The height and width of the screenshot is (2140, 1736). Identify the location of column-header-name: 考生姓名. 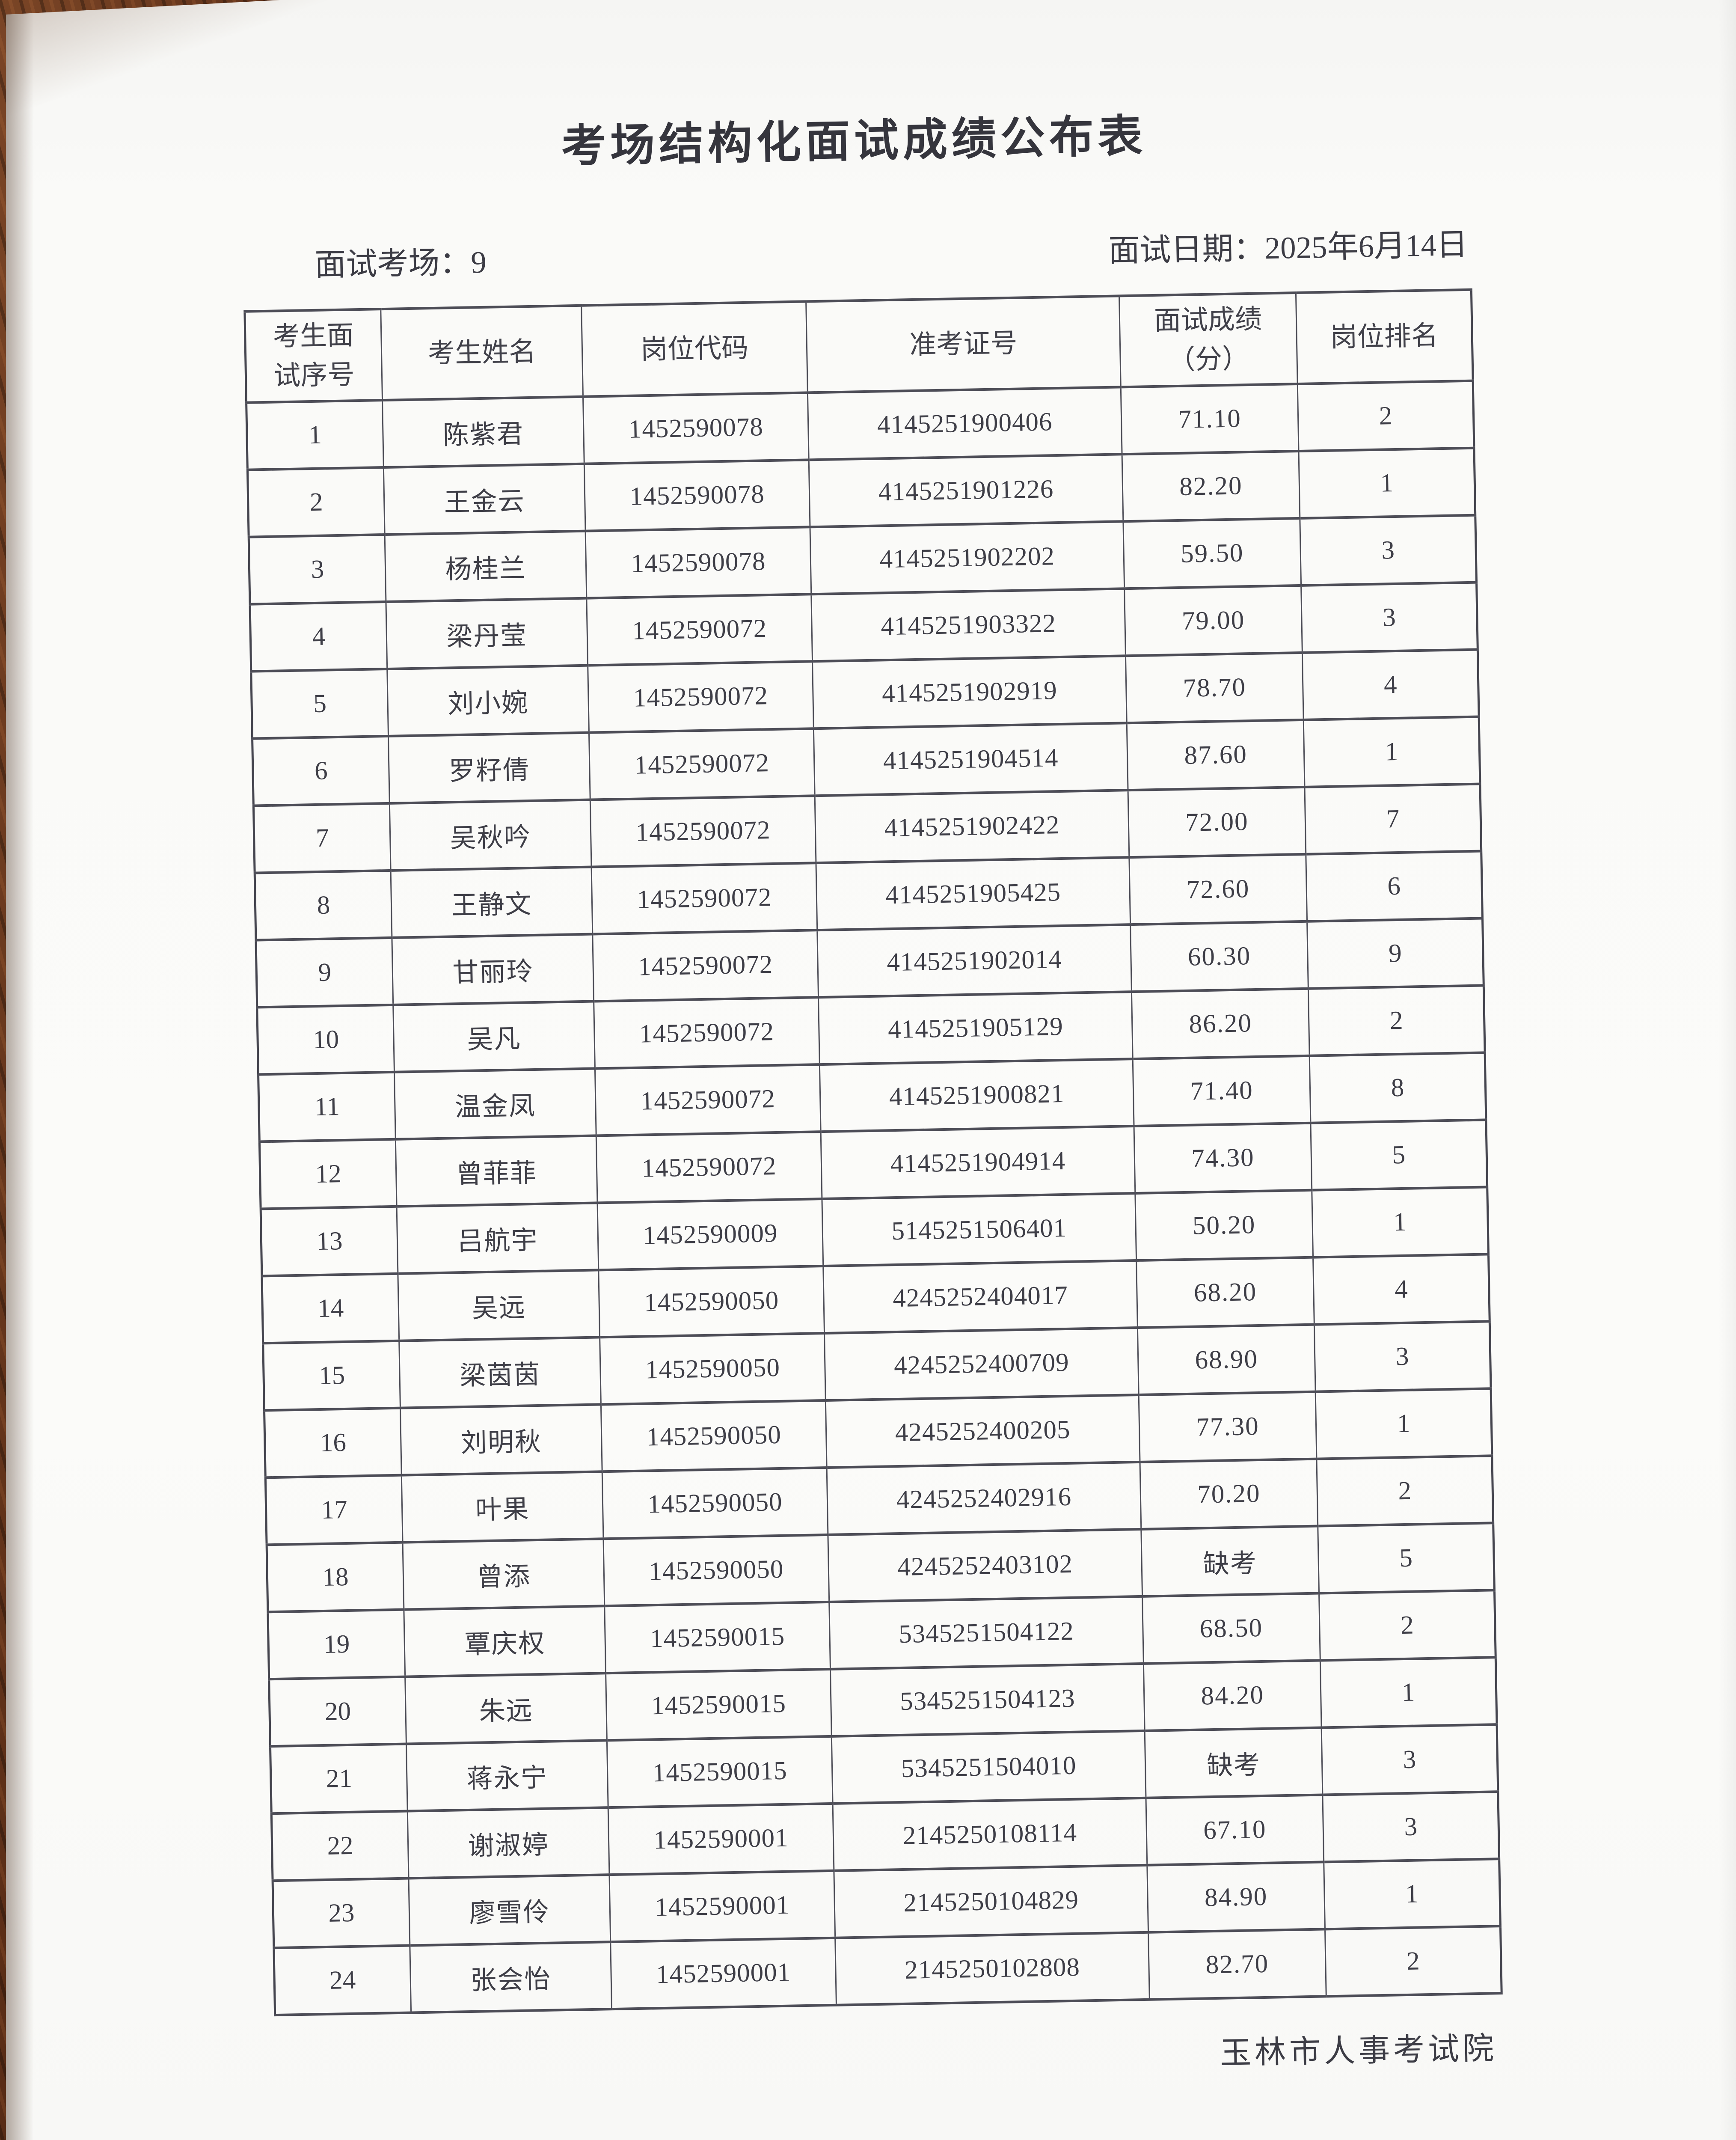
(482, 353).